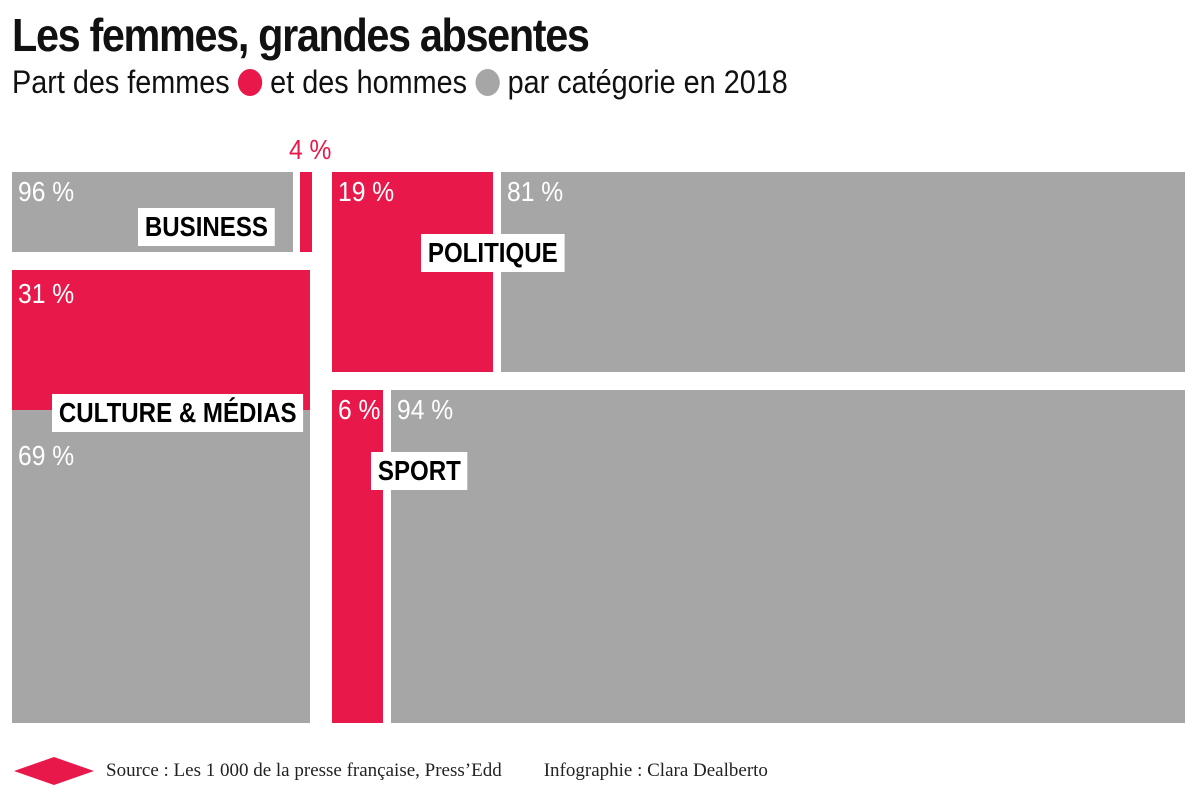  Describe the element at coordinates (655, 770) in the screenshot. I see `credit-text: Infographie : Clara Dealberto` at that location.